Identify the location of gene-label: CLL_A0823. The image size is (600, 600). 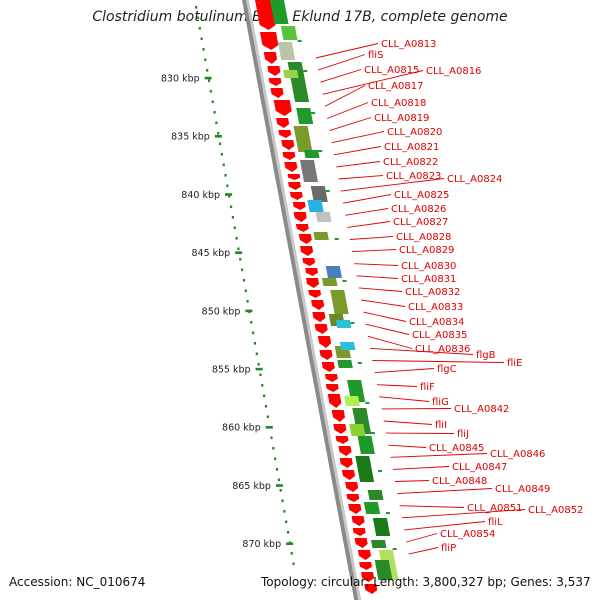
(413, 176).